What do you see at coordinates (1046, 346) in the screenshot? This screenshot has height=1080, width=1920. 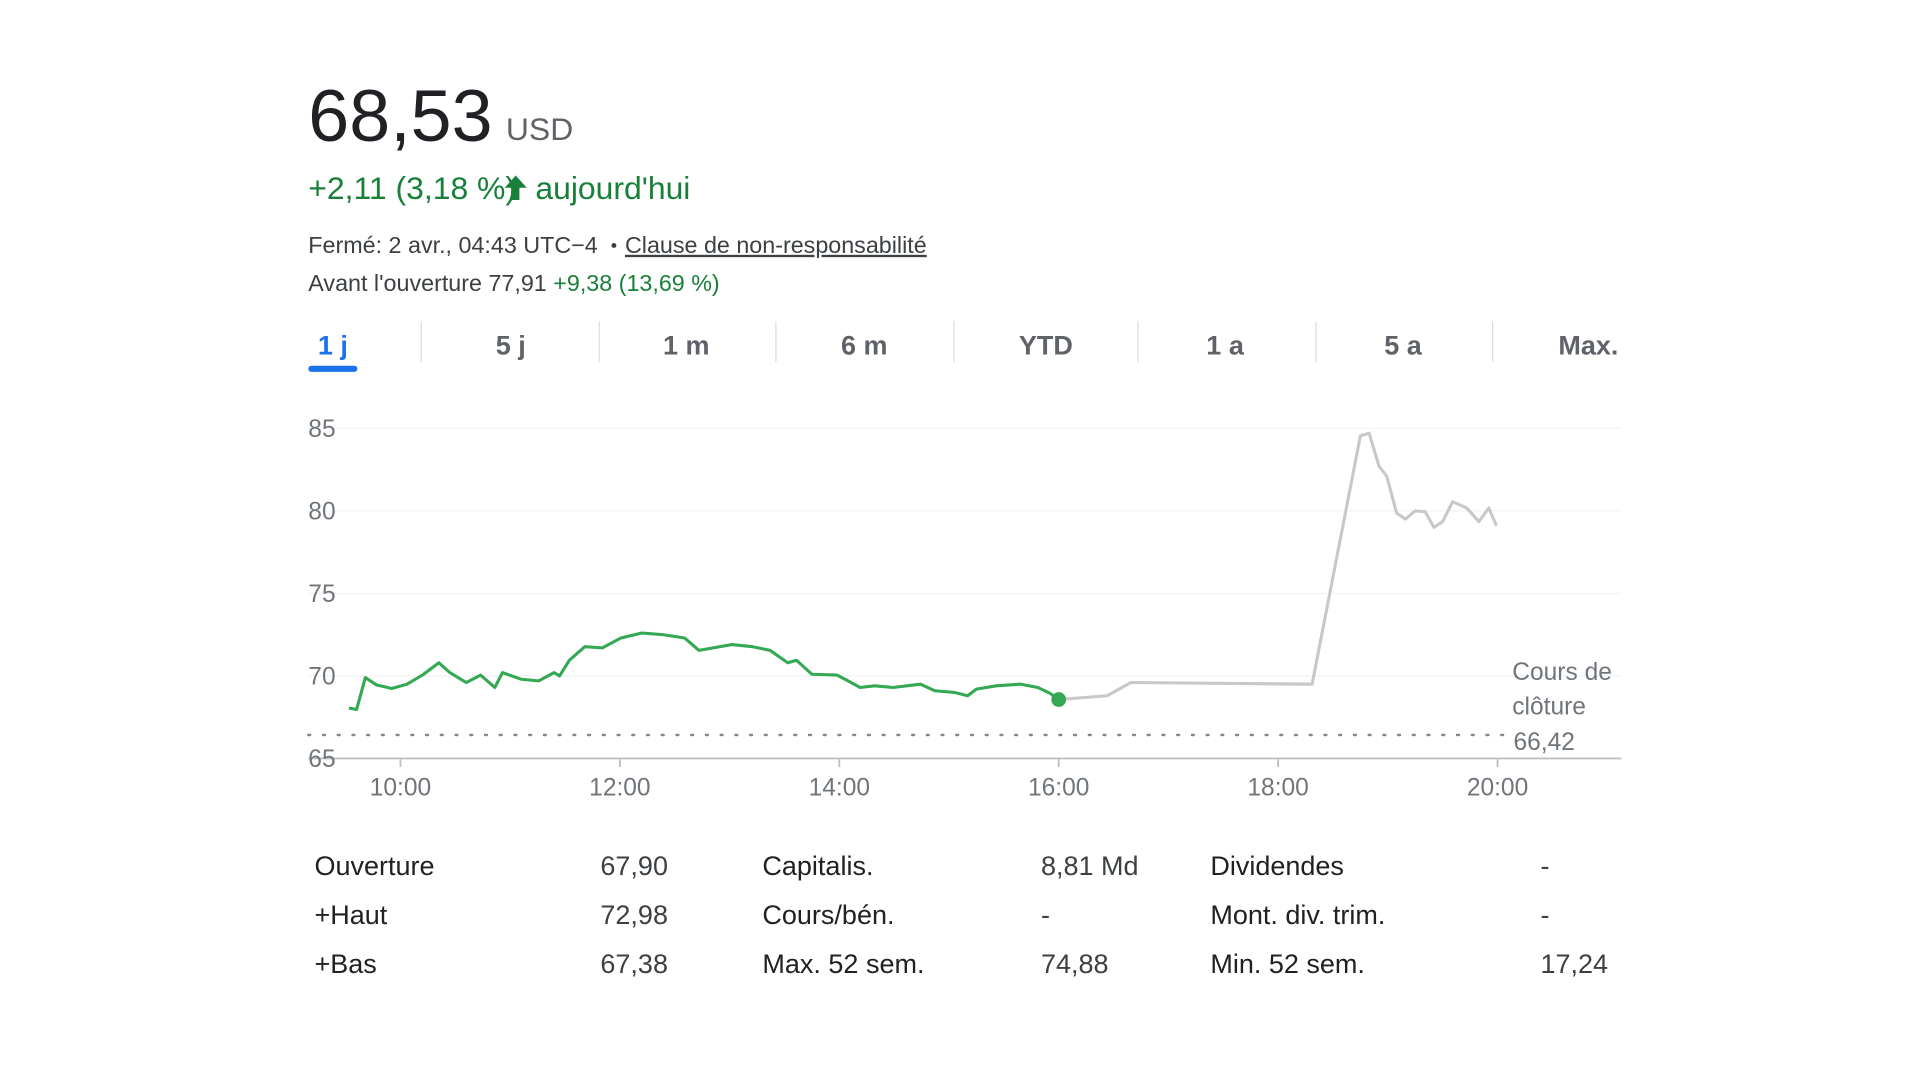 I see `tab: YTD` at bounding box center [1046, 346].